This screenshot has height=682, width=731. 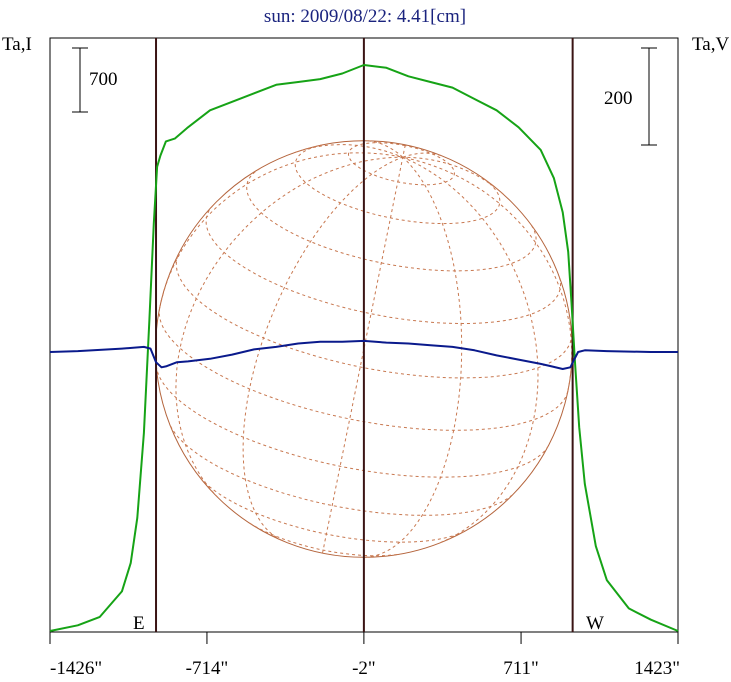 What do you see at coordinates (76, 668) in the screenshot?
I see `x-tick-label: -1426"` at bounding box center [76, 668].